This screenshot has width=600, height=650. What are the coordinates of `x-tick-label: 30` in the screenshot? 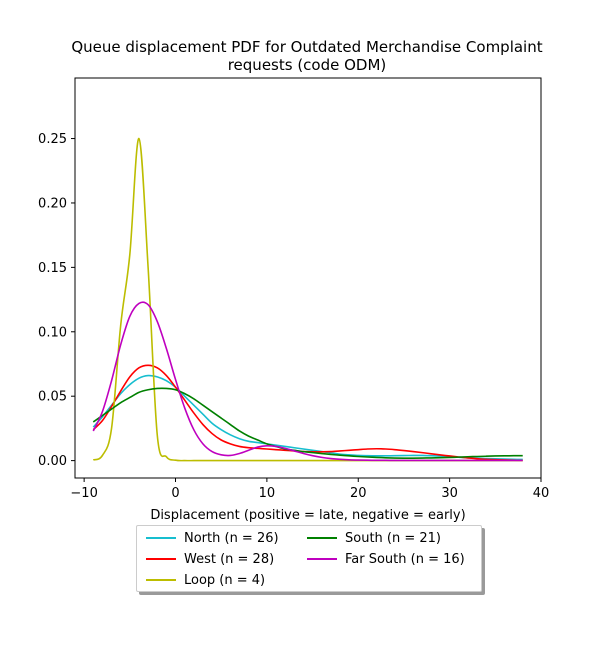 It's located at (449, 493).